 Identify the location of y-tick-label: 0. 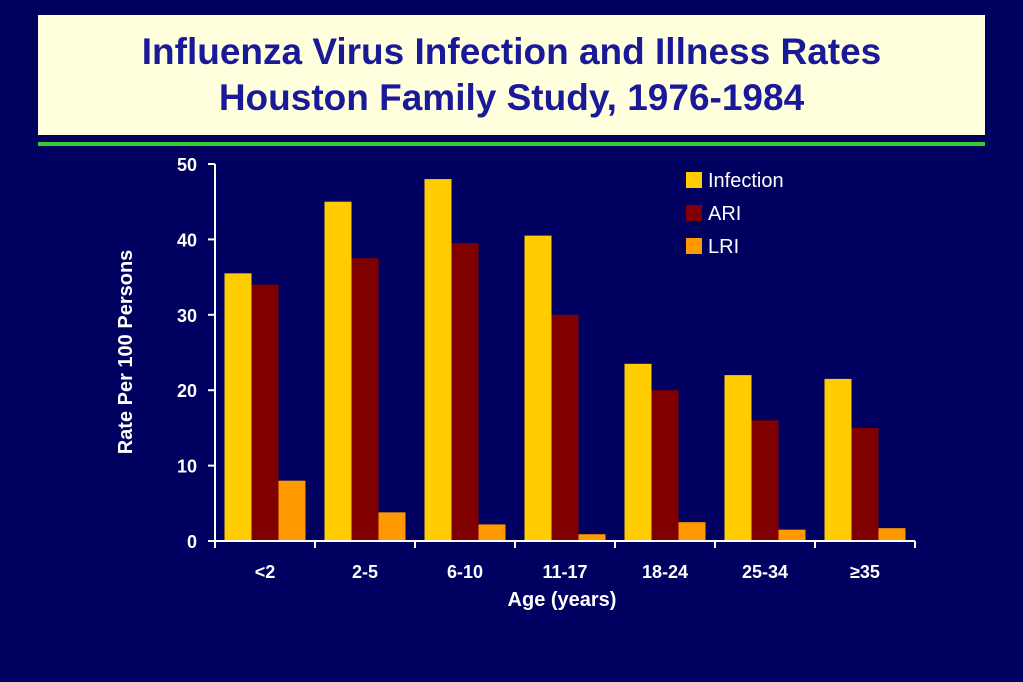
(192, 542).